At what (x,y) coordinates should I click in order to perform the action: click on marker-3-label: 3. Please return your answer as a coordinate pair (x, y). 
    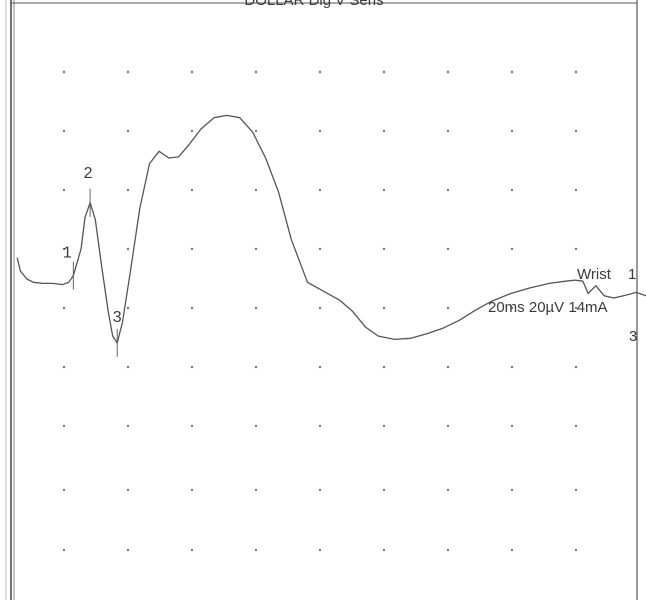
    Looking at the image, I should click on (117, 317).